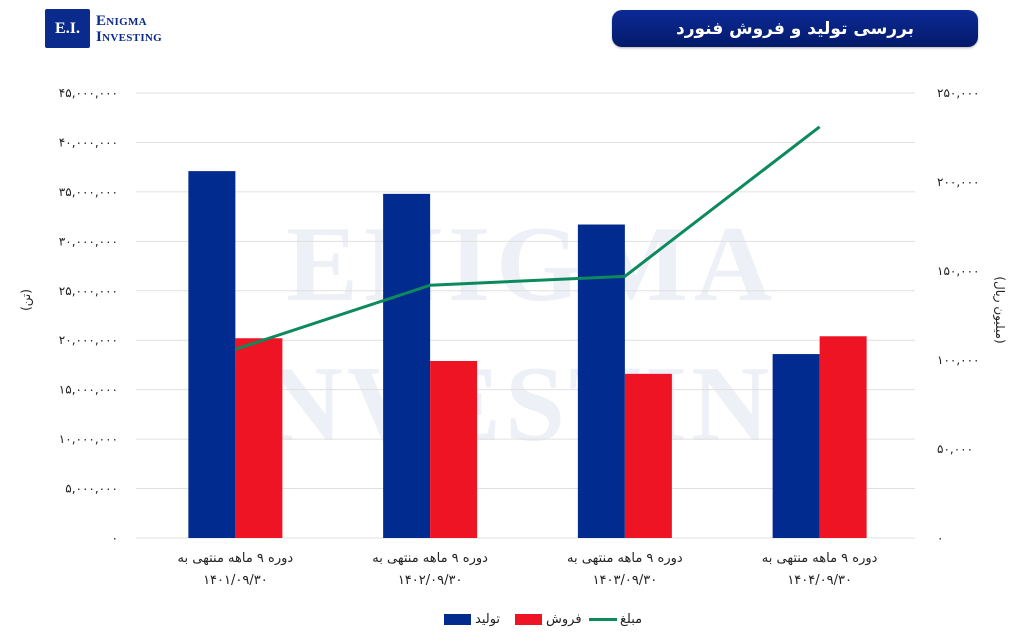  I want to click on brand-logo: E.I. Enigma Investing, so click(103, 28).